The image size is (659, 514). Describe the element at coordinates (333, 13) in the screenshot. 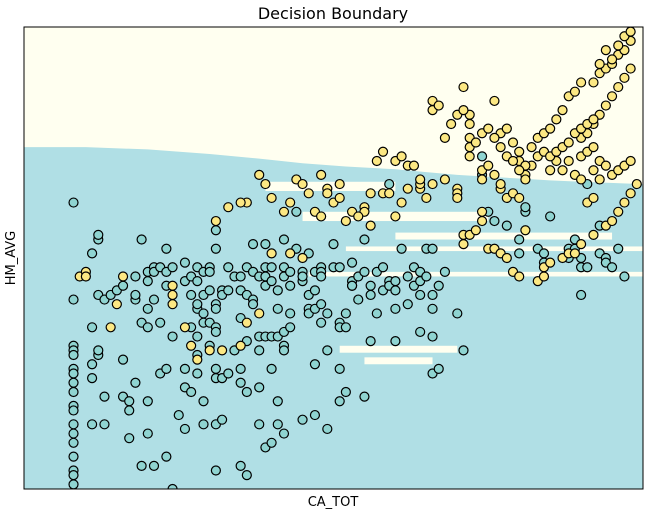

I see `chart-title: Decision Boundary` at that location.